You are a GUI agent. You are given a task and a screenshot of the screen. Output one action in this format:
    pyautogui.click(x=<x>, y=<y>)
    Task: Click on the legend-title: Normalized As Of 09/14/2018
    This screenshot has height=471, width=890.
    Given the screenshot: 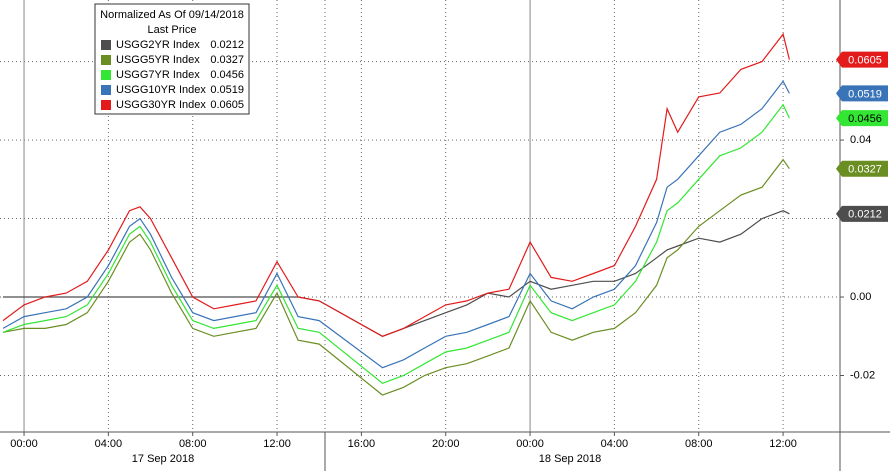 What is the action you would take?
    pyautogui.click(x=172, y=15)
    